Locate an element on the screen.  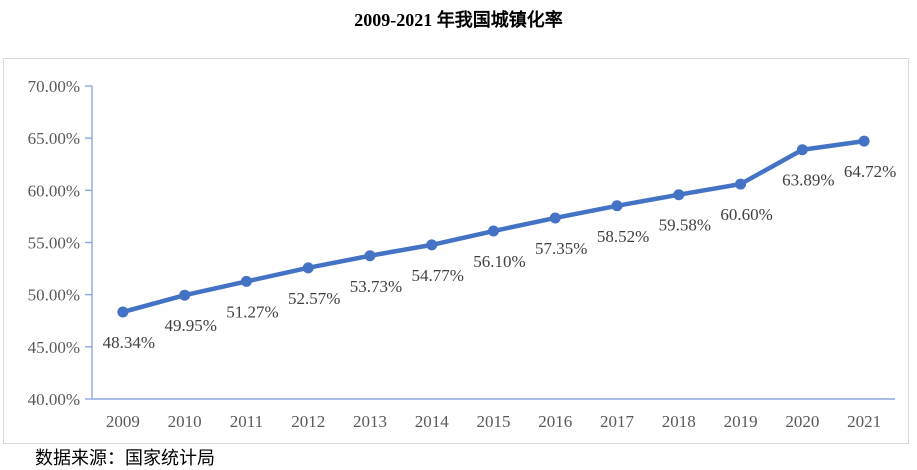
source-note: 数据来源：国家统计局 is located at coordinates (125, 458).